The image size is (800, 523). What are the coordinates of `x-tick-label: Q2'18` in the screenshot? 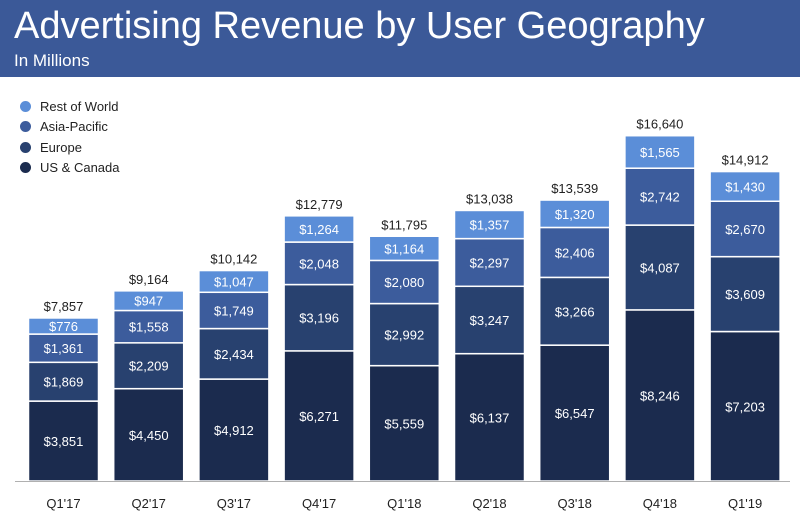 It's located at (489, 503).